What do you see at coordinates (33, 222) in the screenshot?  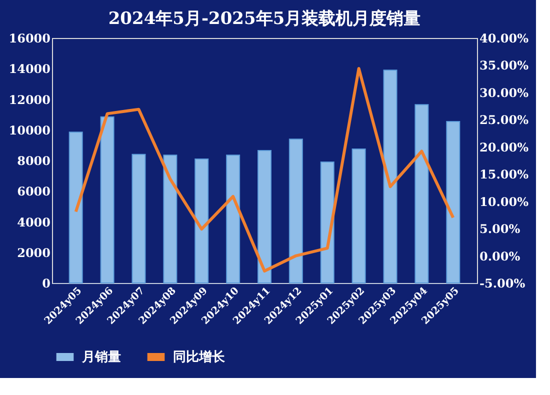 I see `y-tick-label: 4000` at bounding box center [33, 222].